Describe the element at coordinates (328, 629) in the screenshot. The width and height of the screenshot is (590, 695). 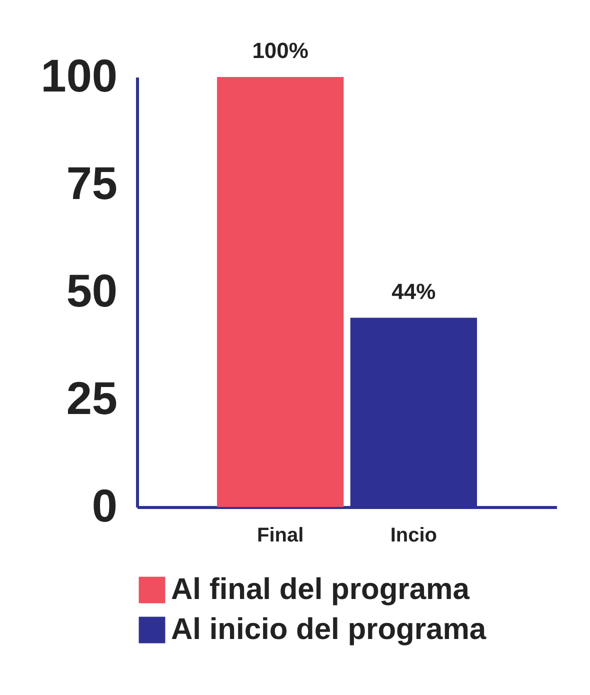
I see `legend-label: Al inicio del programa` at that location.